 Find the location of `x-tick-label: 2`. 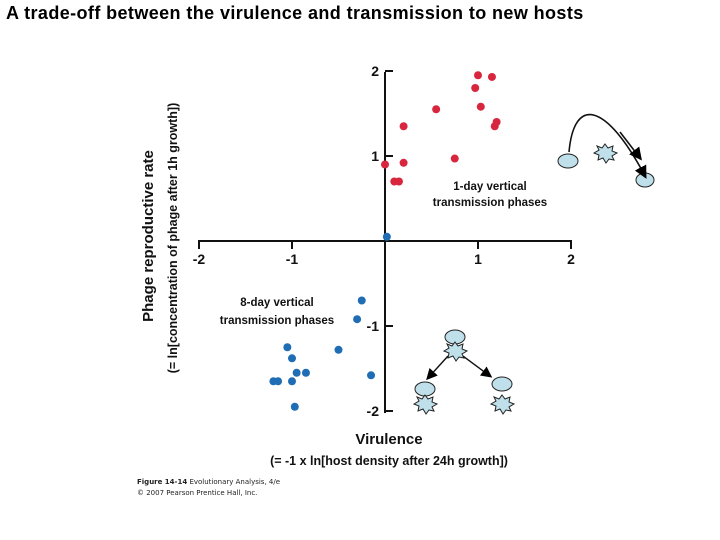

x-tick-label: 2 is located at coordinates (571, 259).